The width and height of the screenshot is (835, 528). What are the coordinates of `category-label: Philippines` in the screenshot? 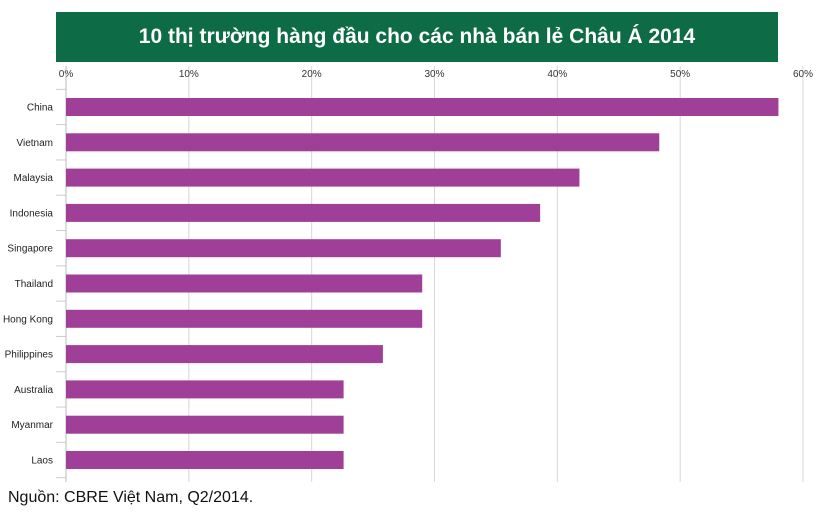 It's located at (29, 355).